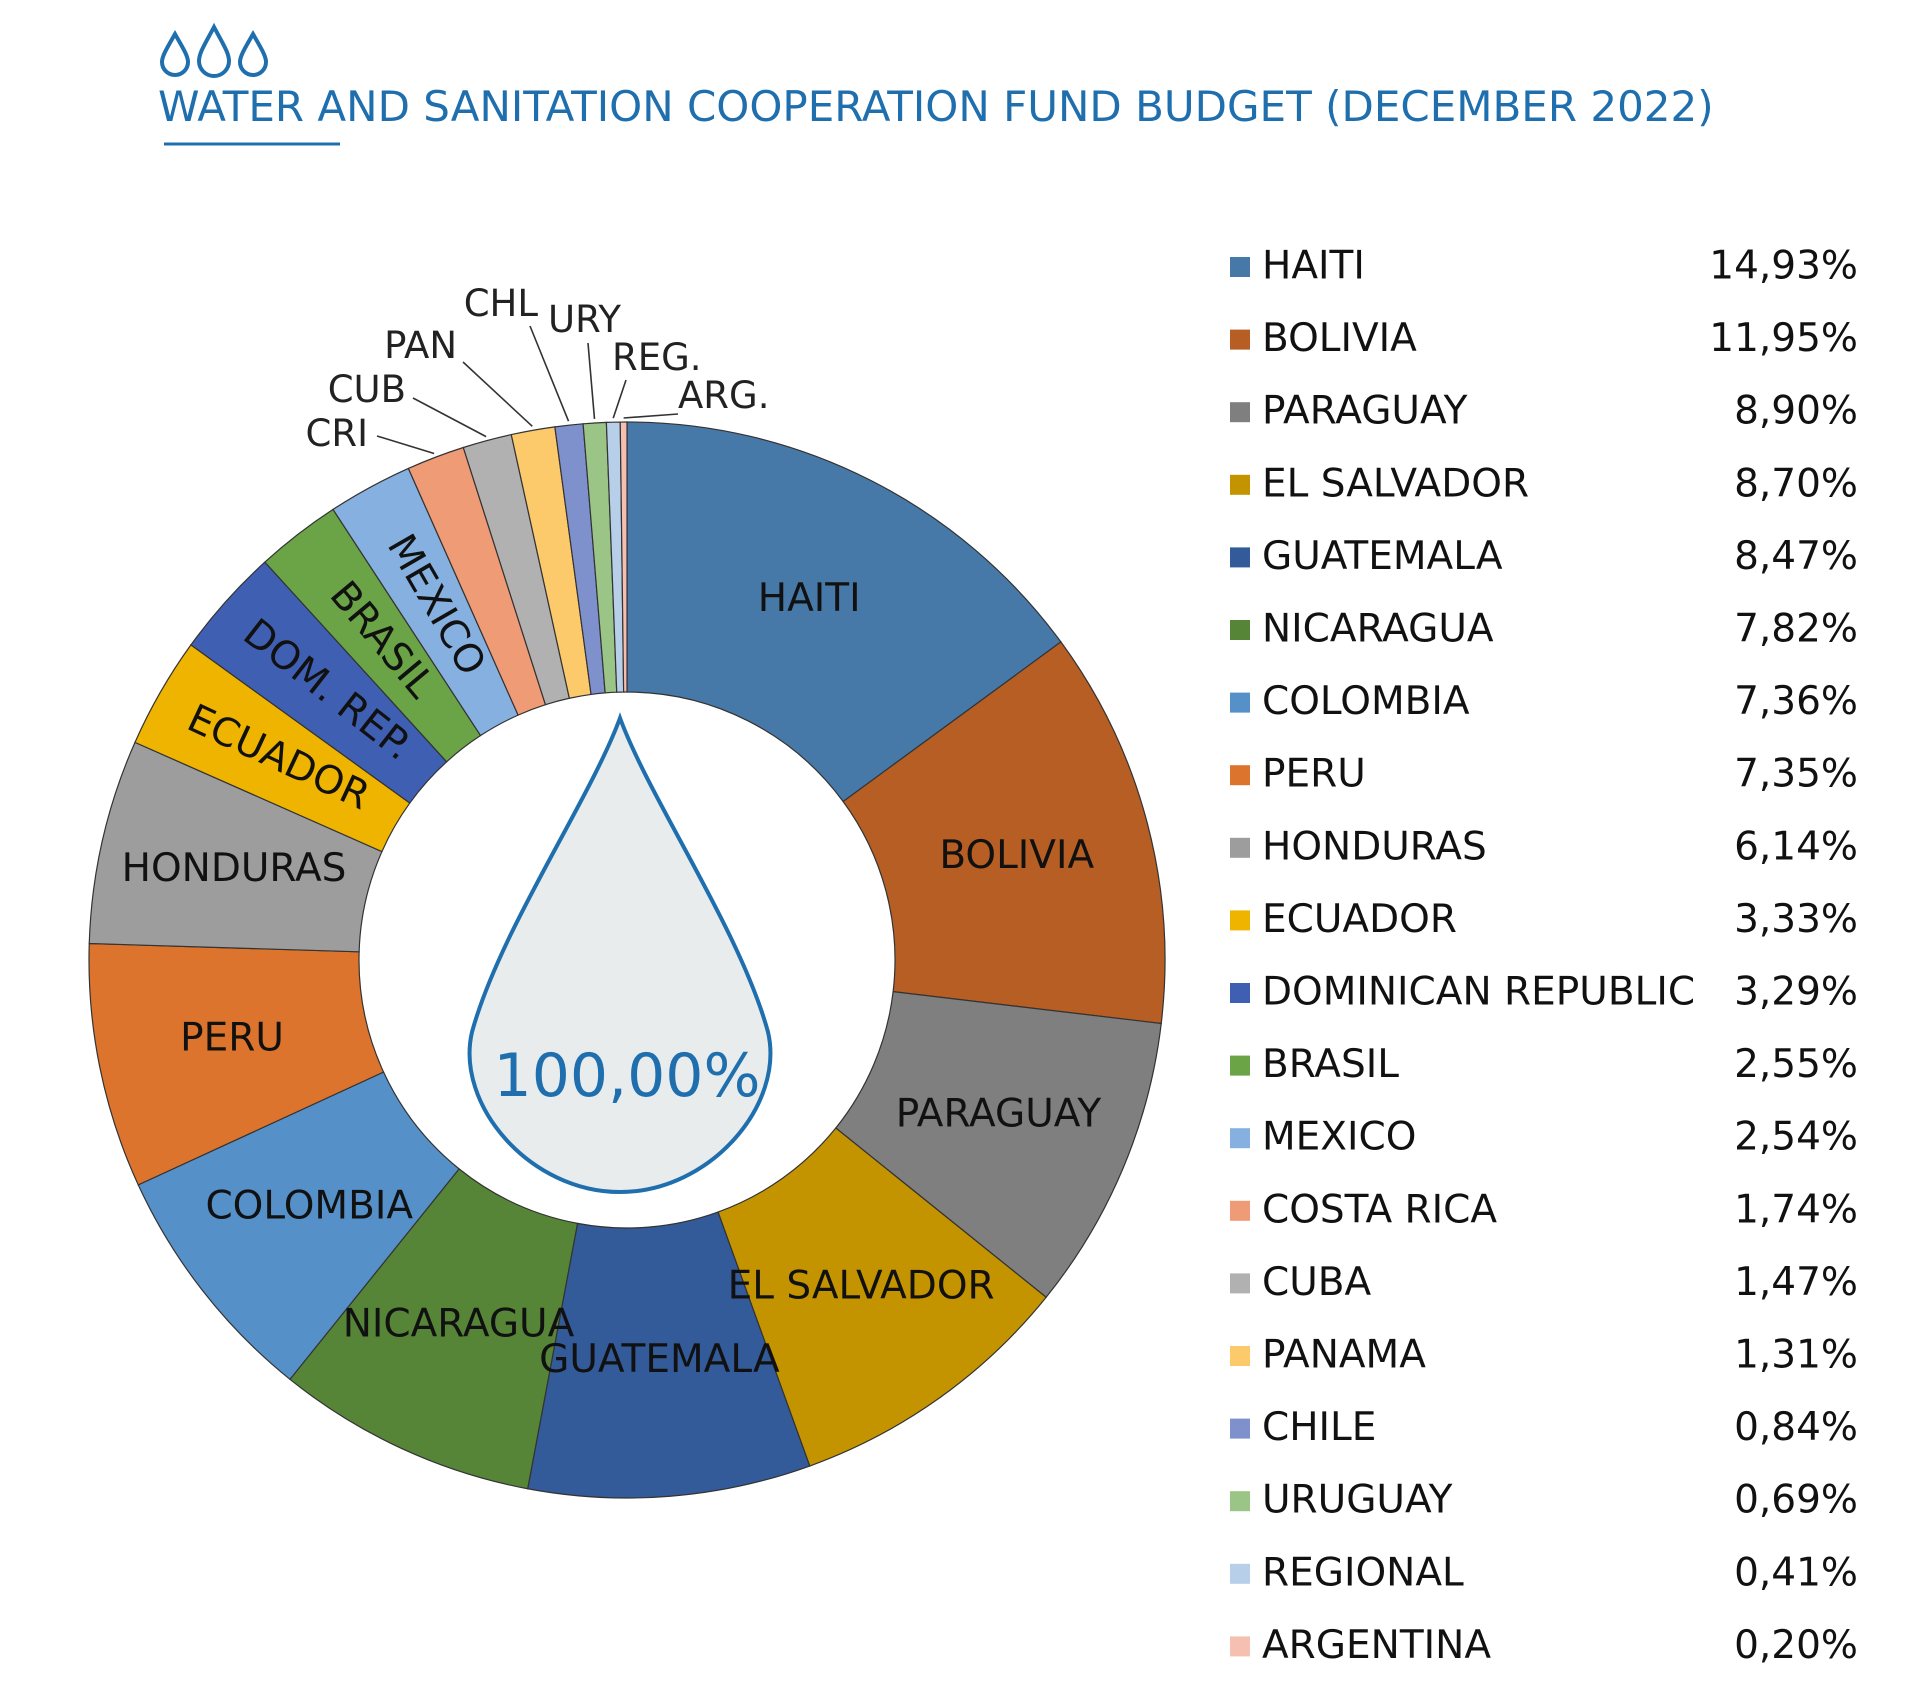 This screenshot has width=1929, height=1704. Describe the element at coordinates (999, 1114) in the screenshot. I see `slice-label-paraguay: PARAGUAY` at that location.